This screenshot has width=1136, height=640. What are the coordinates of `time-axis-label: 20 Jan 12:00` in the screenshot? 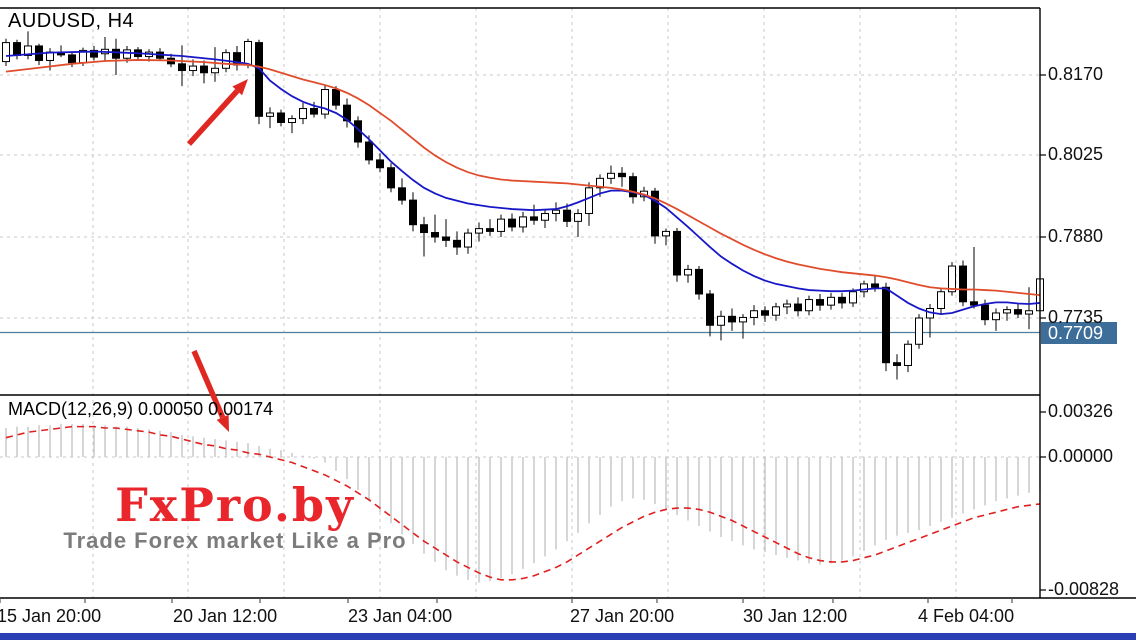 It's located at (225, 616).